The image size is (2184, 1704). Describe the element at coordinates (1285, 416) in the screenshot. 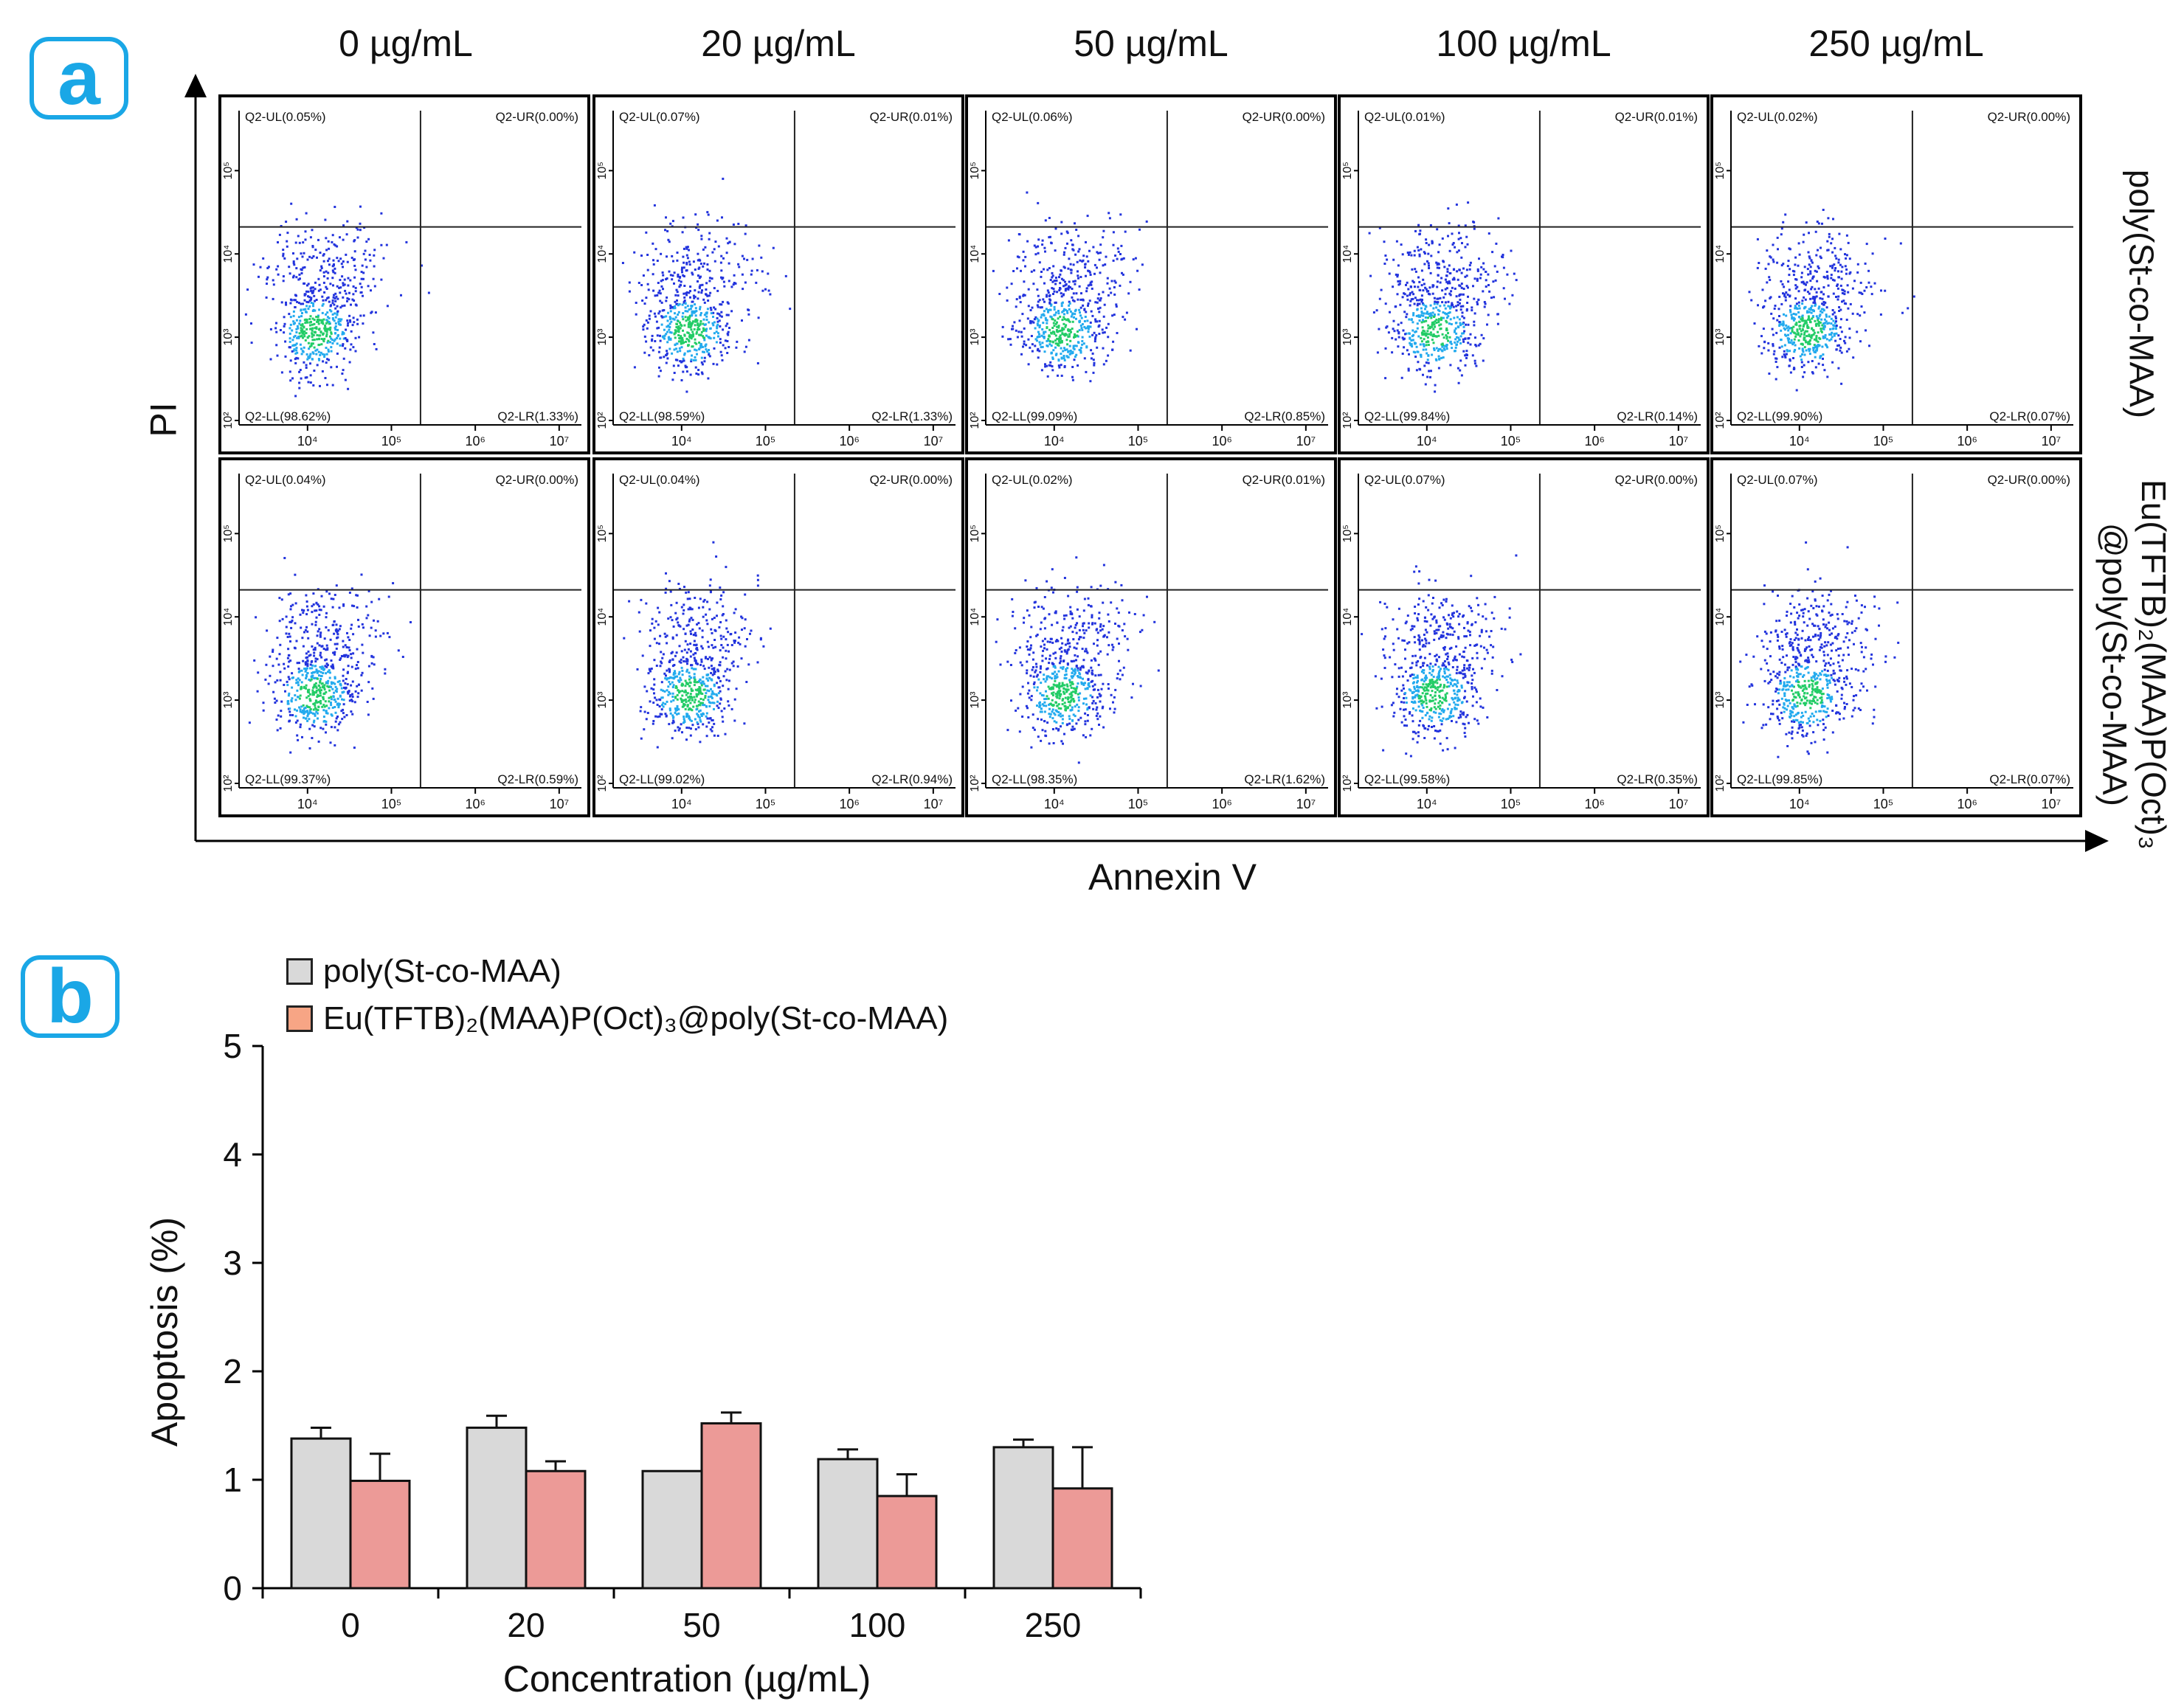

I see `quadrant-lr-label: Q2-LR(0.85%)` at that location.